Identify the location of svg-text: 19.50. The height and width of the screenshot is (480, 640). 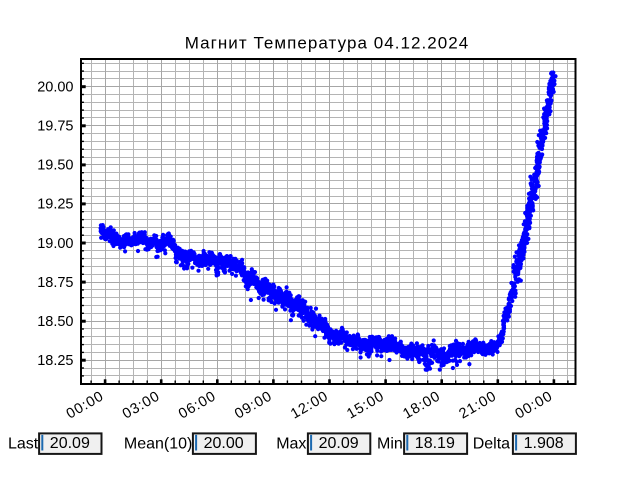
(55, 166).